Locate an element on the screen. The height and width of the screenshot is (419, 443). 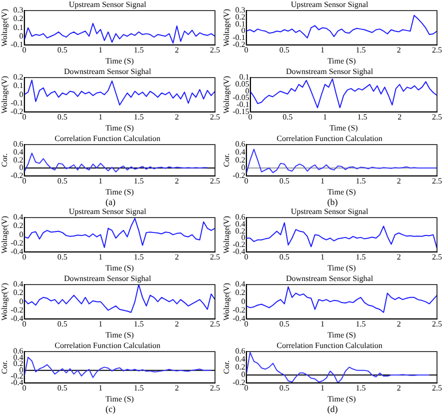
y-tick-label: 0.05 is located at coordinates (242, 84).